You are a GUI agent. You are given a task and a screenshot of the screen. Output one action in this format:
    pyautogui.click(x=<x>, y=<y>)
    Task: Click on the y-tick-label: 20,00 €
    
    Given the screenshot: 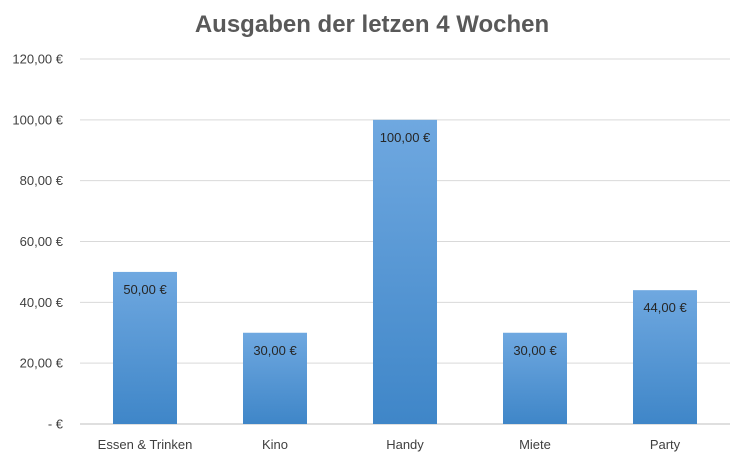 What is the action you would take?
    pyautogui.click(x=42, y=363)
    